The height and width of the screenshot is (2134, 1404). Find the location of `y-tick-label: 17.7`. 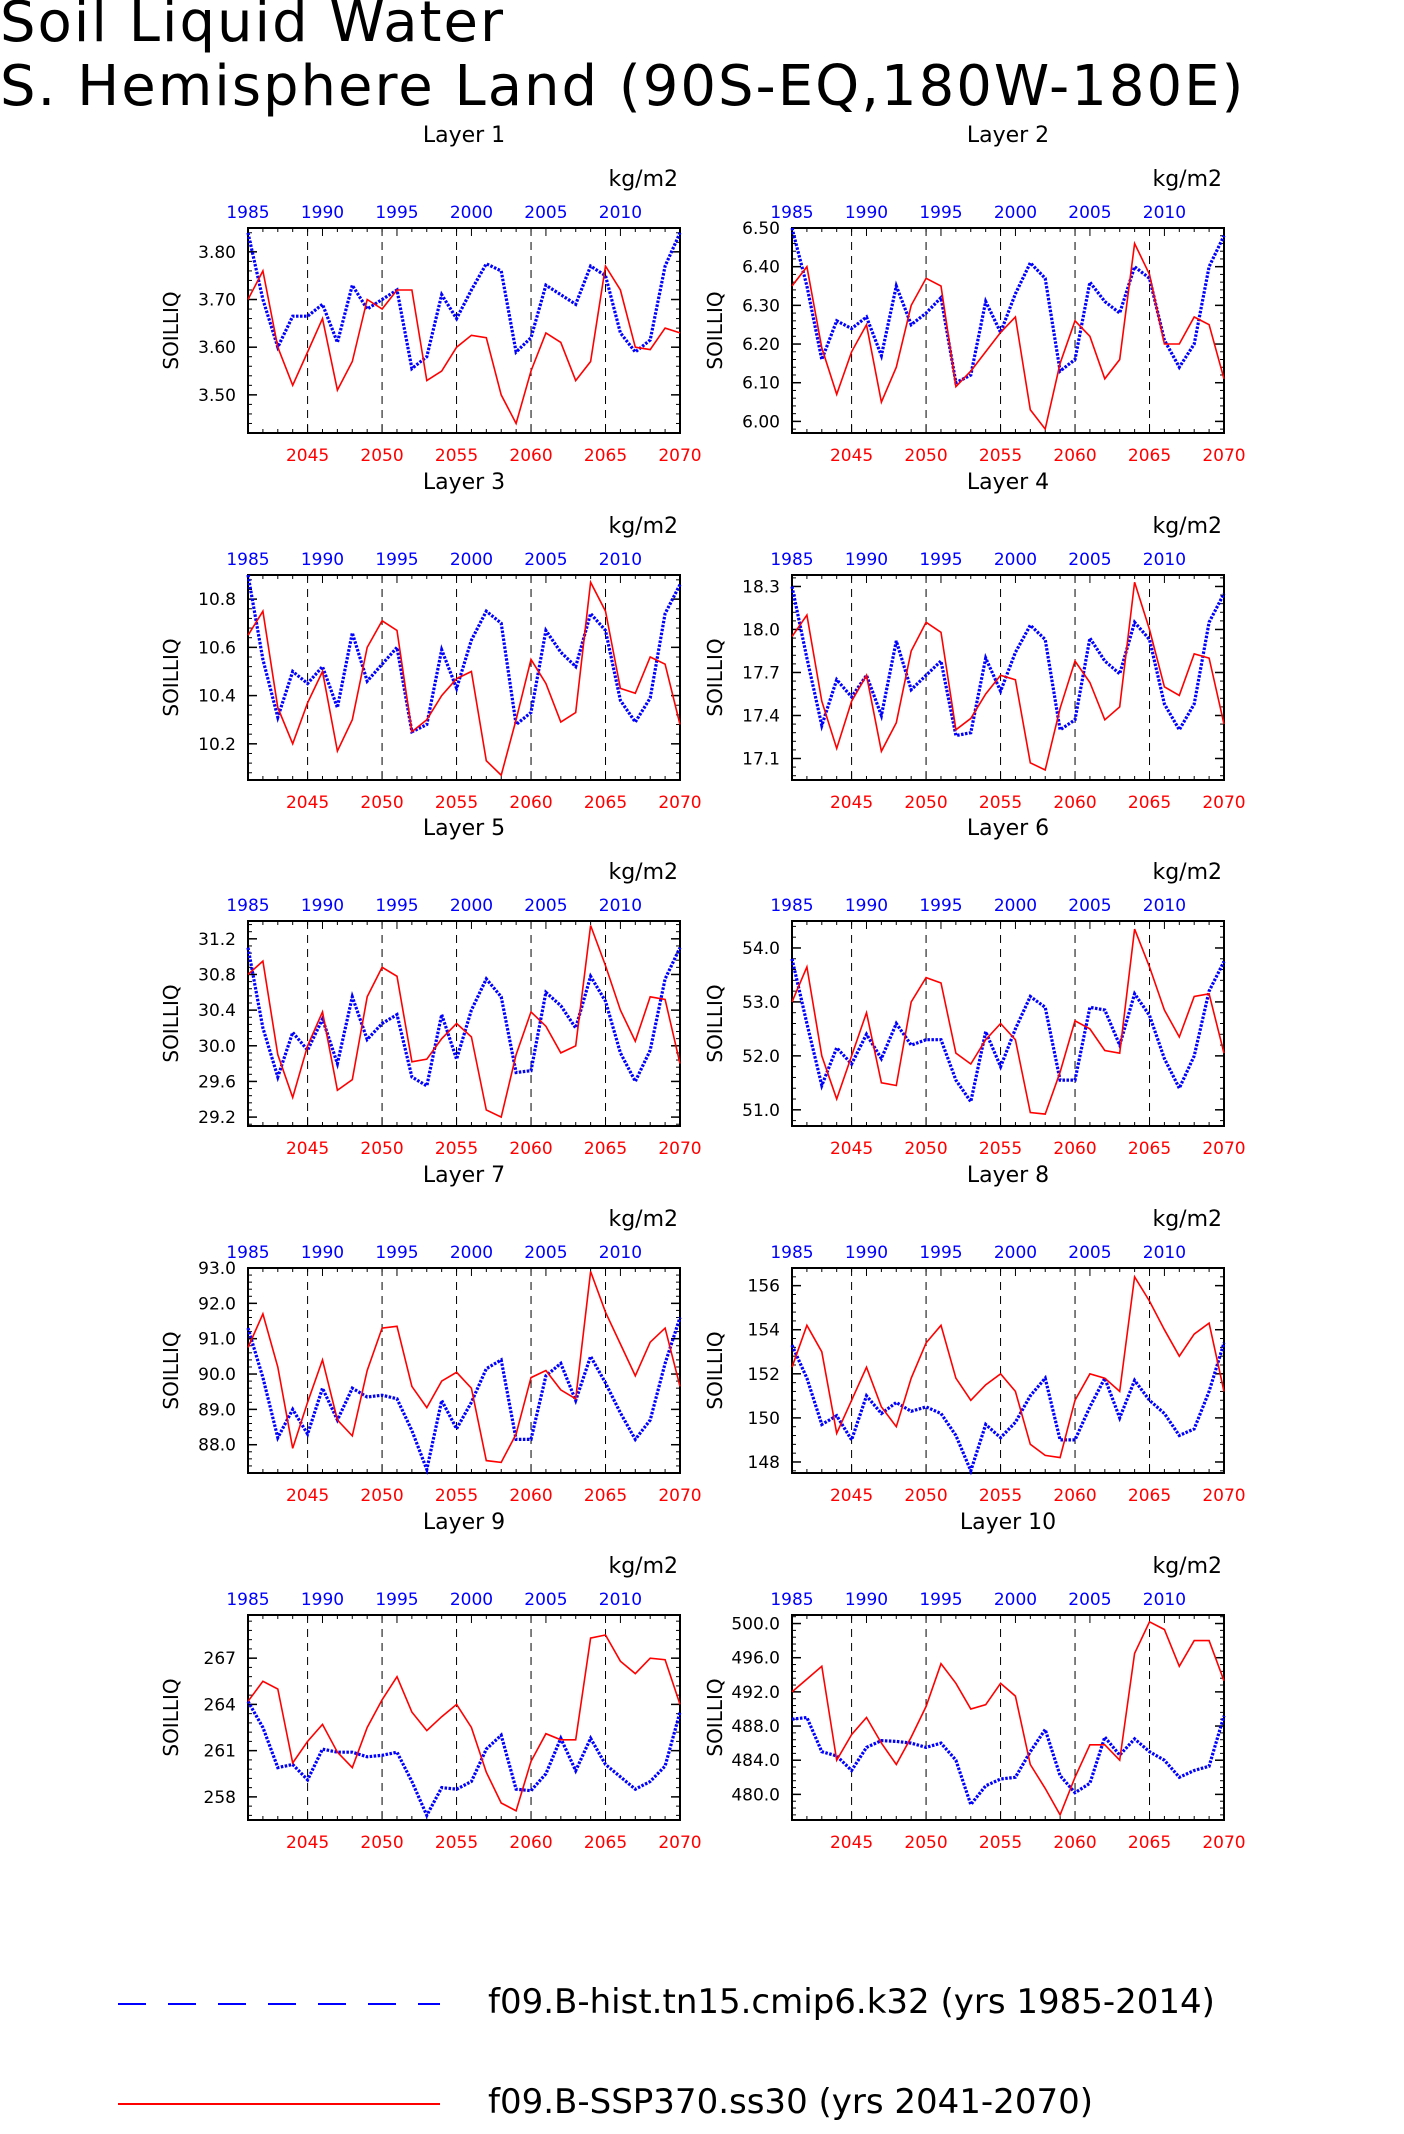

y-tick-label: 17.7 is located at coordinates (761, 673).